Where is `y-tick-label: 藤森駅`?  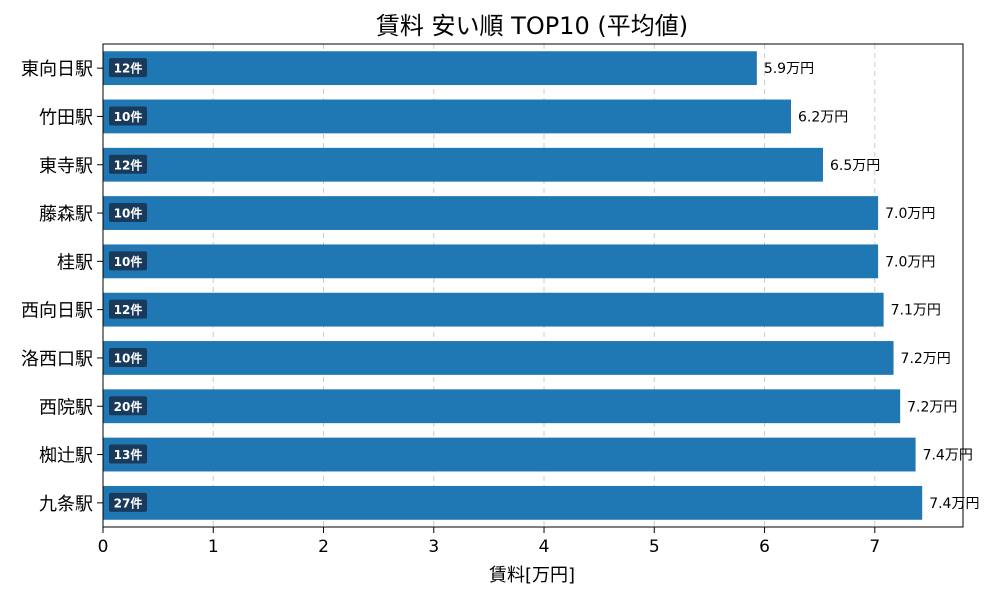
y-tick-label: 藤森駅 is located at coordinates (66, 214).